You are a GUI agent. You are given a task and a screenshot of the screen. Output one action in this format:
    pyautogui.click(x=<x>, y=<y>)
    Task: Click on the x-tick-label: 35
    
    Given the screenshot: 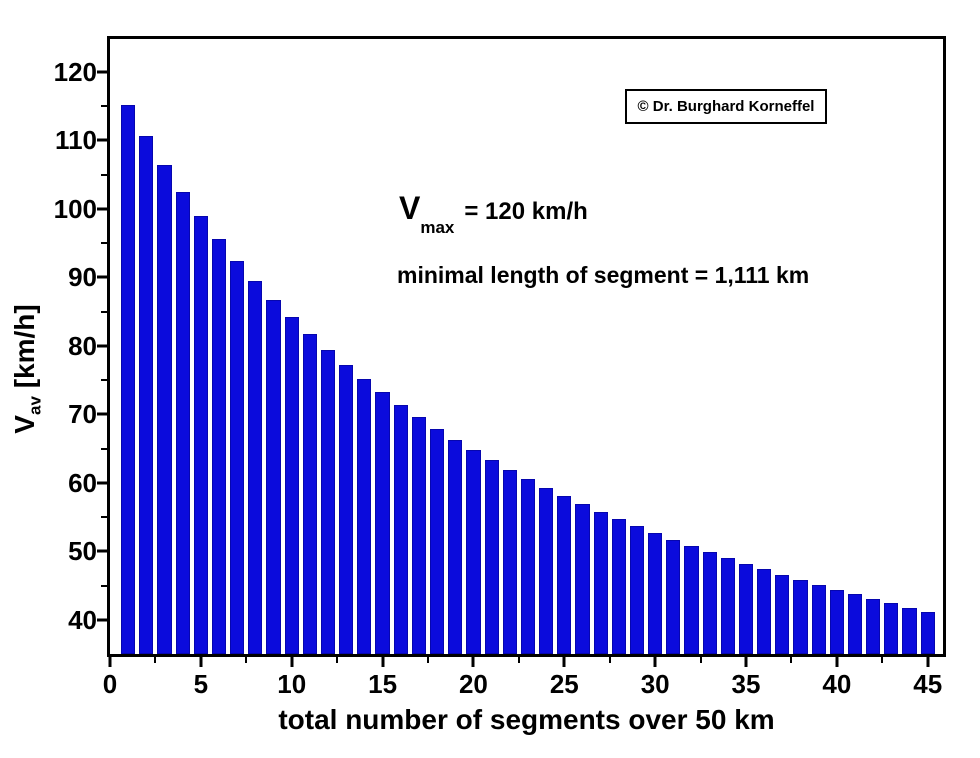 What is the action you would take?
    pyautogui.click(x=746, y=684)
    